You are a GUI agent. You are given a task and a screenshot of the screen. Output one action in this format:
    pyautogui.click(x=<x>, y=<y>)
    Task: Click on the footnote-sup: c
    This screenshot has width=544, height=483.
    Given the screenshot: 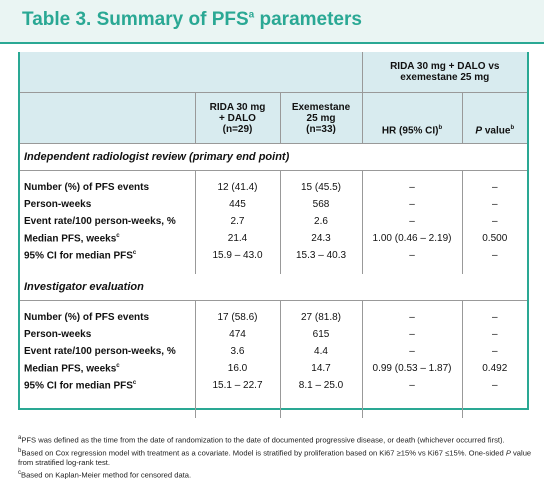 What is the action you would take?
    pyautogui.click(x=19, y=473)
    